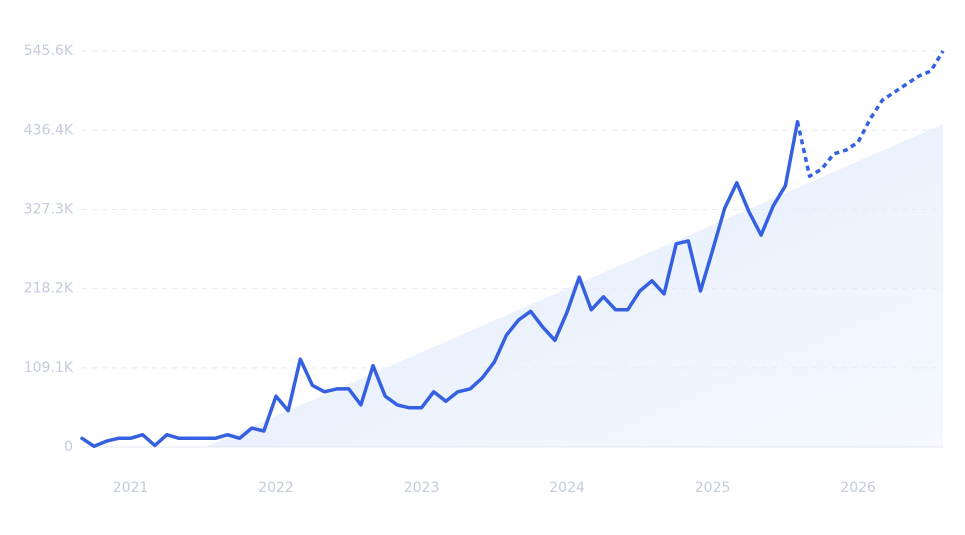  Describe the element at coordinates (713, 488) in the screenshot. I see `x-tick-label: 2025` at that location.